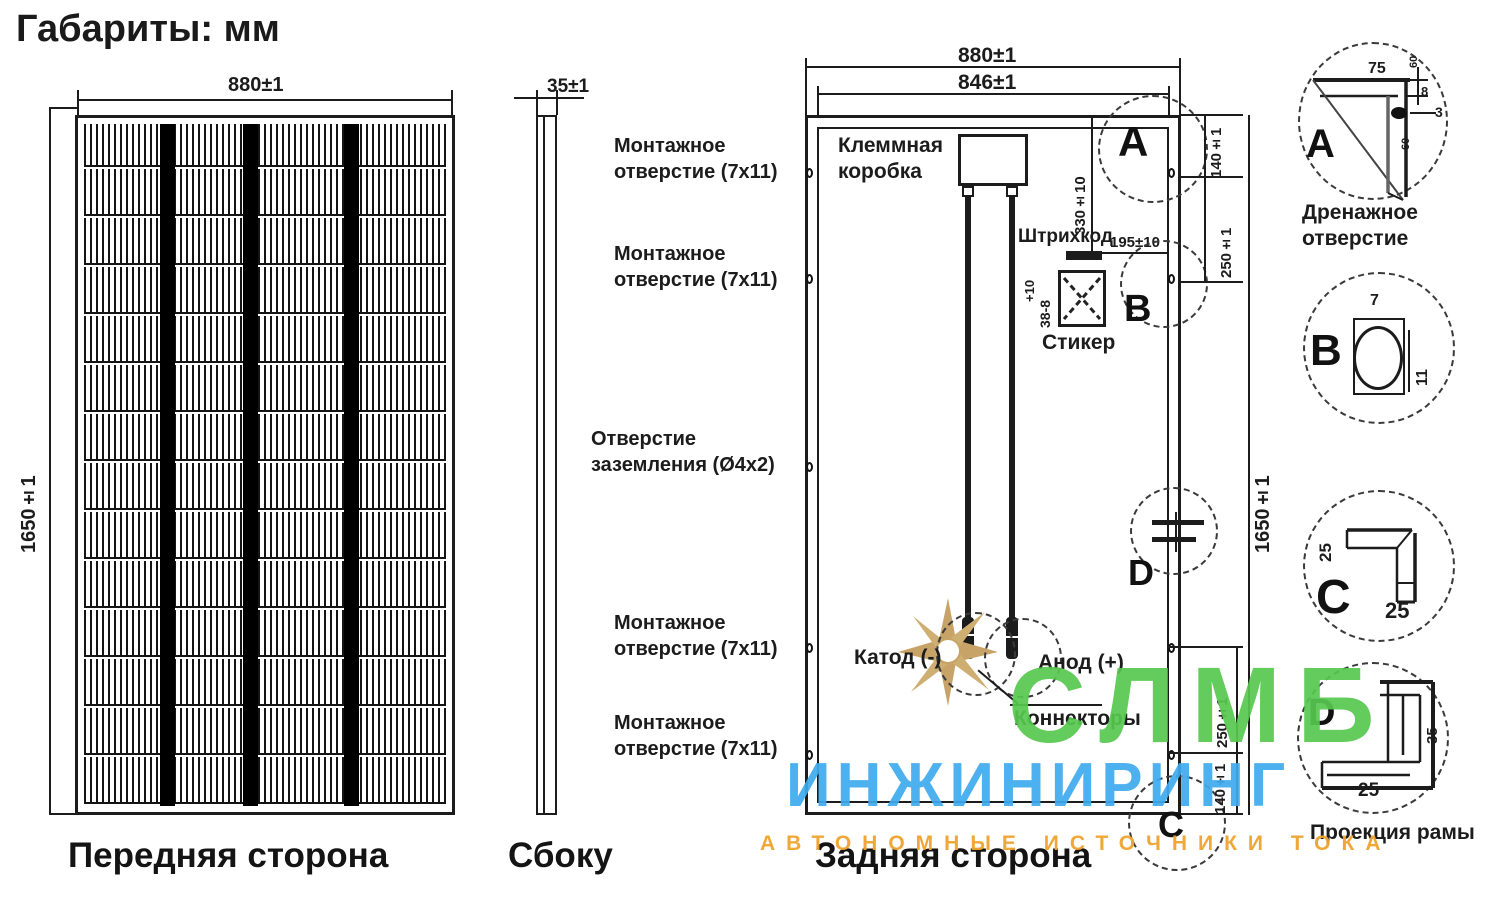 Image resolution: width=1500 pixels, height=906 pixels. What do you see at coordinates (1322, 713) in the screenshot?
I see `detail-d-letter: D` at bounding box center [1322, 713].